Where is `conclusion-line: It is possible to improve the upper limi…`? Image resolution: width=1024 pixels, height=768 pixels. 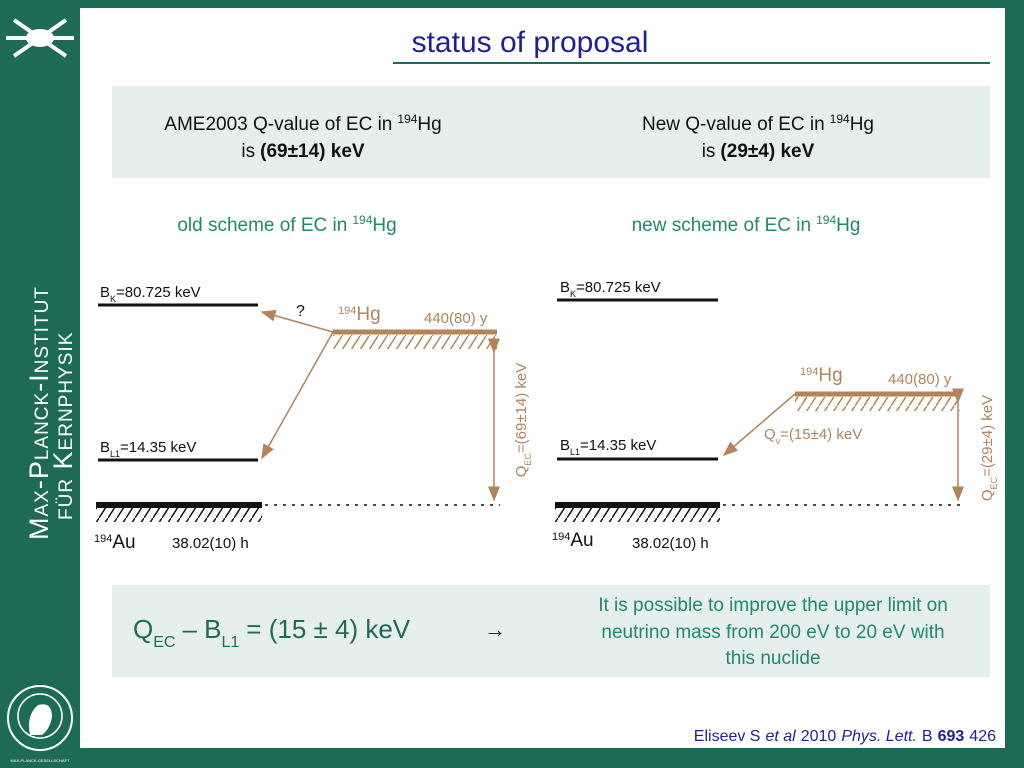 conclusion-line: It is possible to improve the upper limi… is located at coordinates (773, 605).